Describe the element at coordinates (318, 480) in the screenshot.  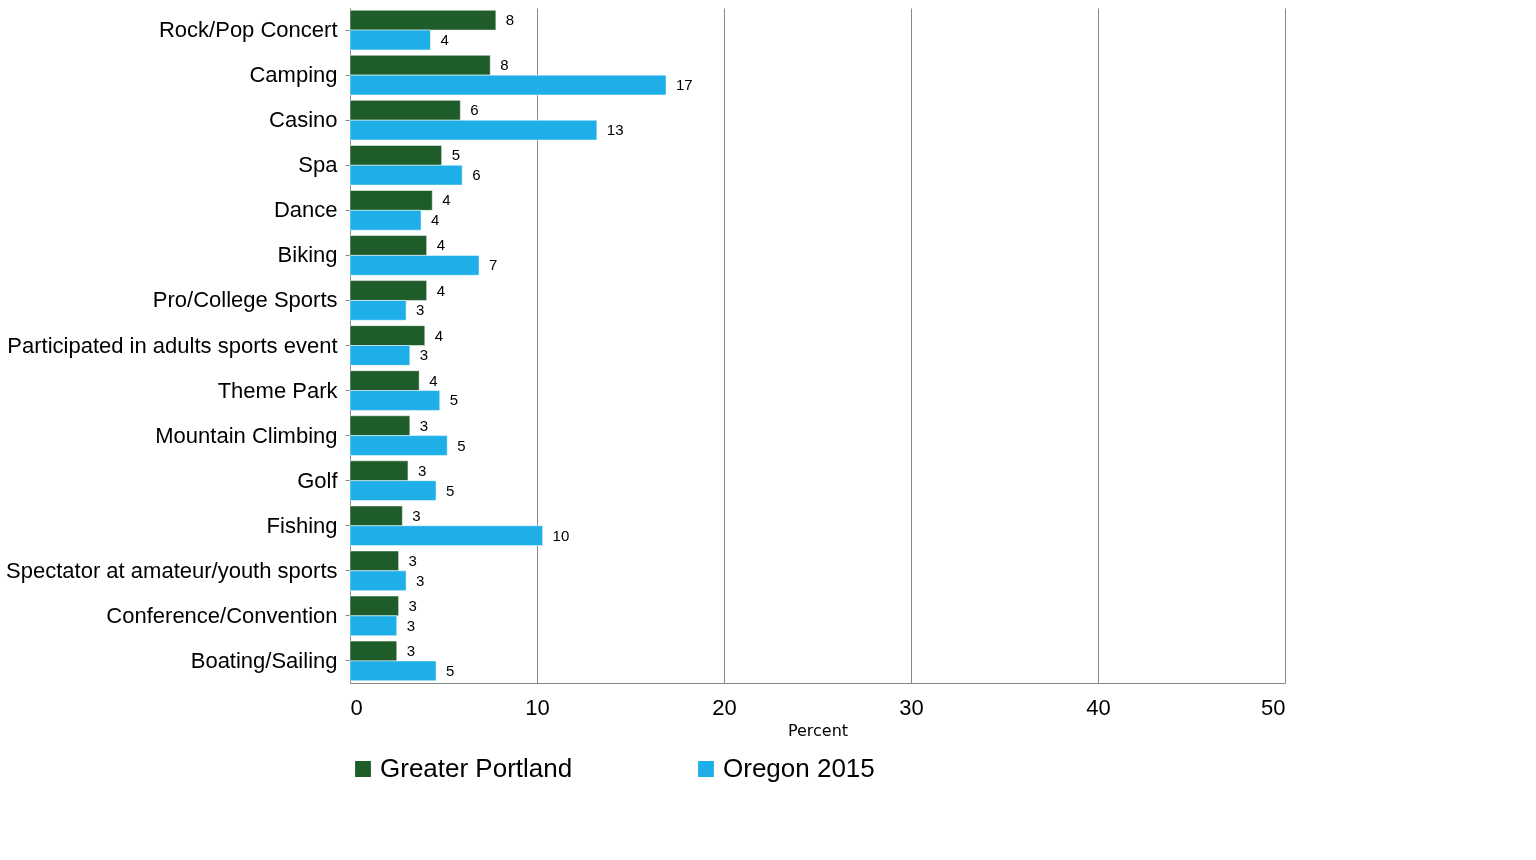
I see `y-tick-label: Golf` at that location.